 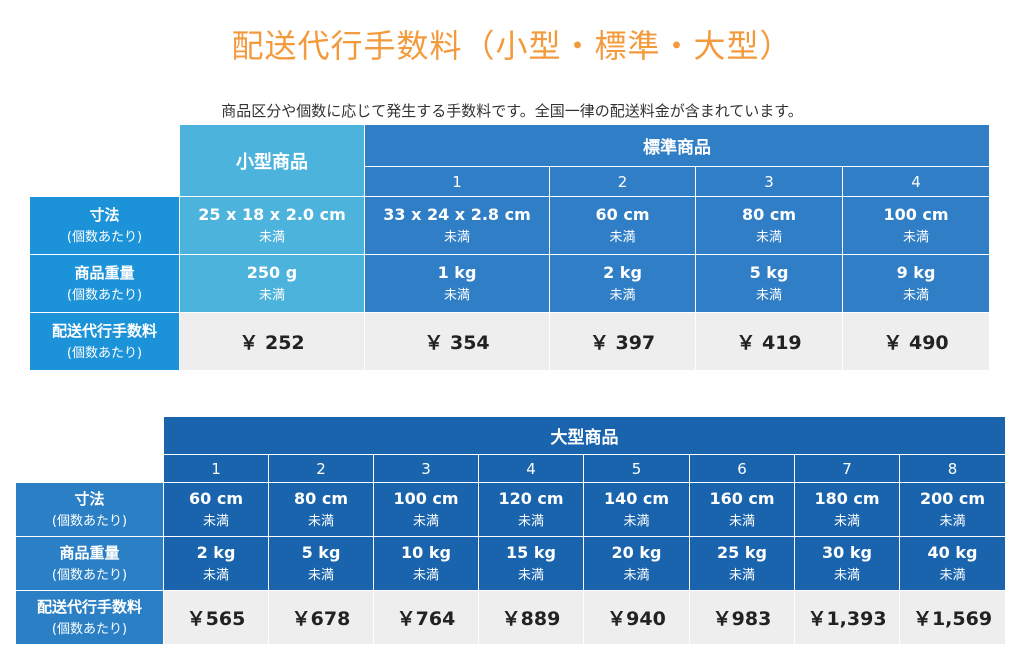 What do you see at coordinates (89, 563) in the screenshot?
I see `row-label-weight: 商品重量 (個数あたり)` at bounding box center [89, 563].